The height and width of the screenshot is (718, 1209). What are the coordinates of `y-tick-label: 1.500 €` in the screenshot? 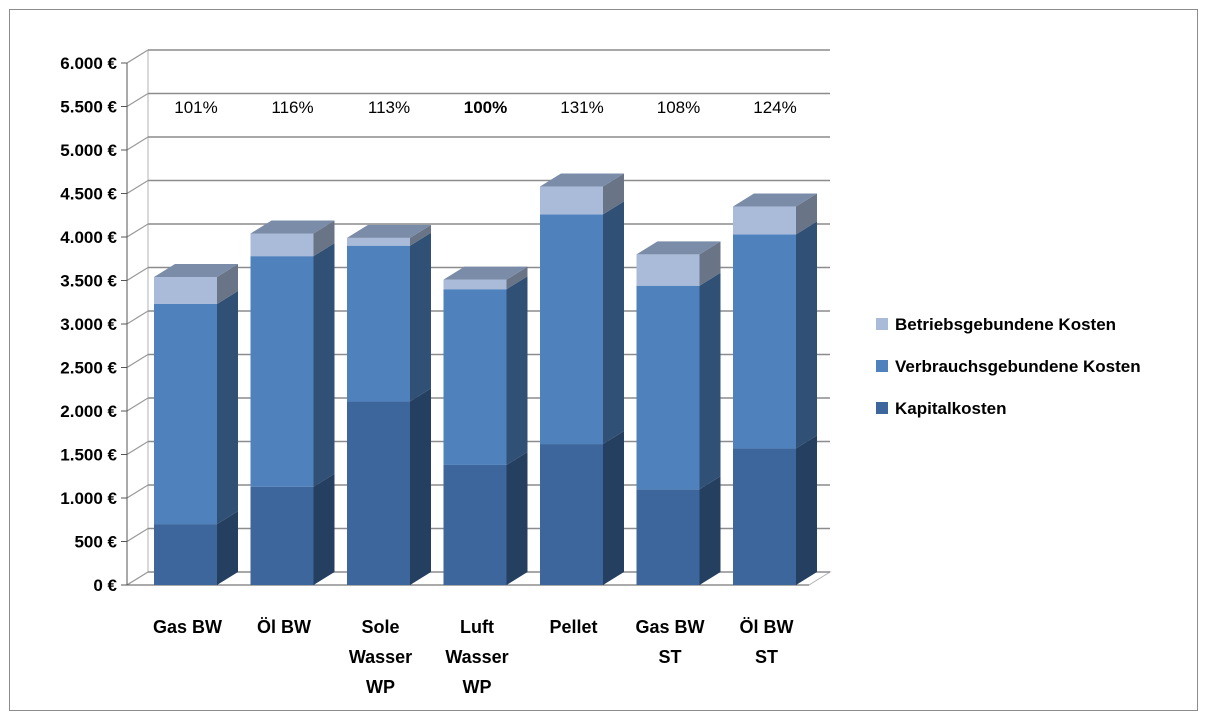 It's located at (88, 455).